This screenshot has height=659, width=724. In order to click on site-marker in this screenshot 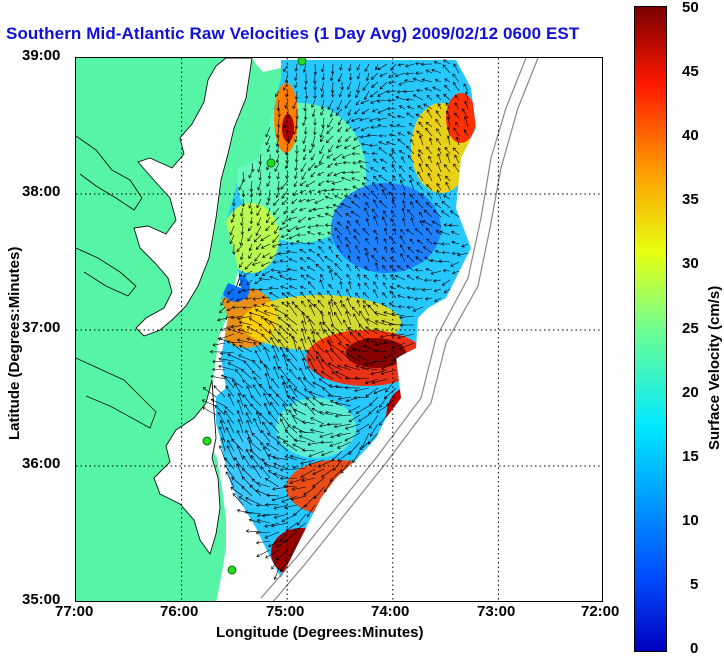, I will do `click(271, 163)`.